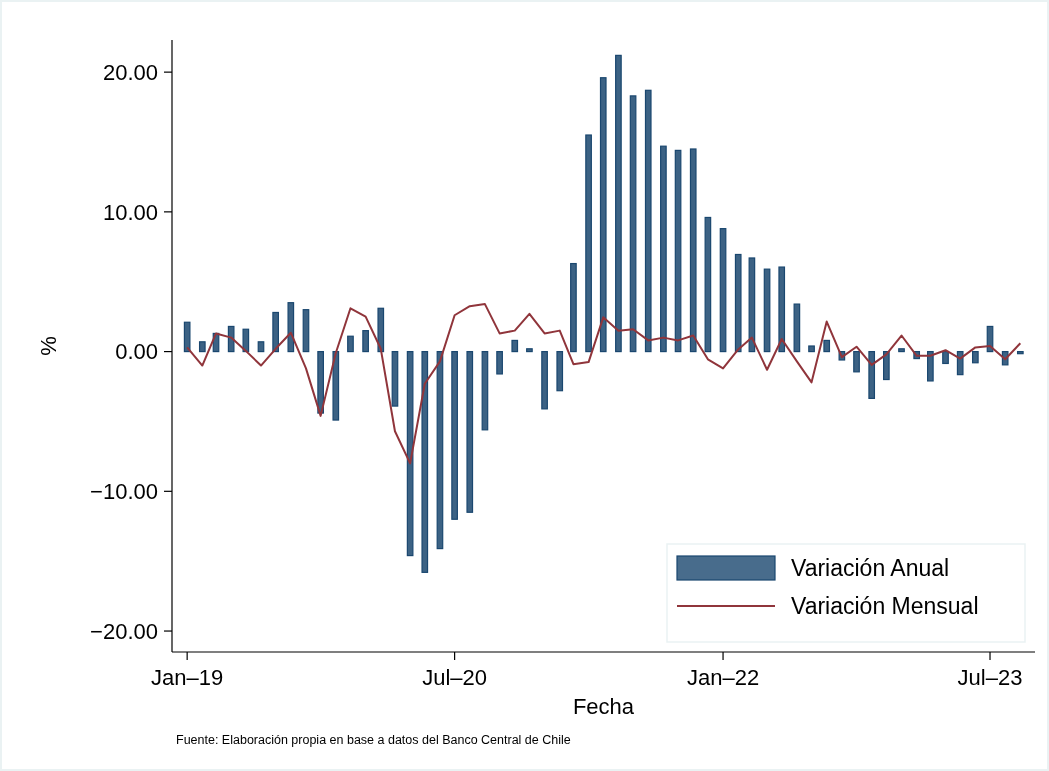 This screenshot has height=771, width=1049. What do you see at coordinates (124, 492) in the screenshot?
I see `y-tick-label: −10.00` at bounding box center [124, 492].